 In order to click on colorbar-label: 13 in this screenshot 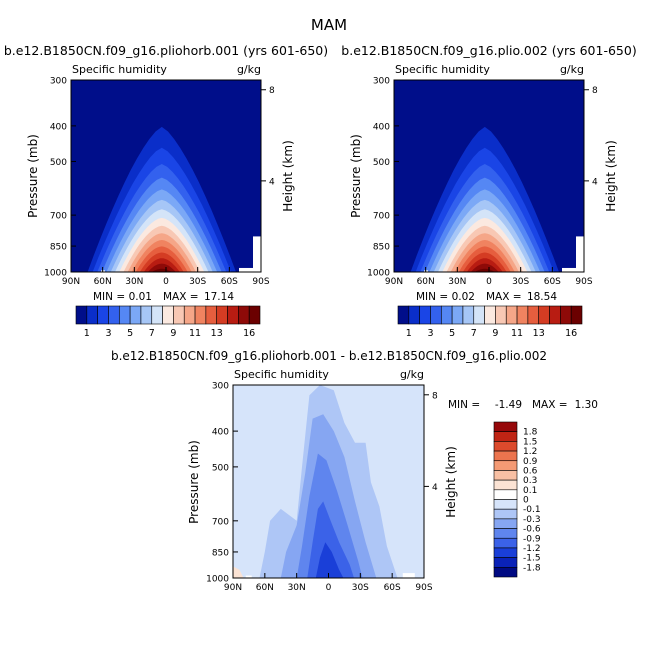, I will do `click(539, 333)`.